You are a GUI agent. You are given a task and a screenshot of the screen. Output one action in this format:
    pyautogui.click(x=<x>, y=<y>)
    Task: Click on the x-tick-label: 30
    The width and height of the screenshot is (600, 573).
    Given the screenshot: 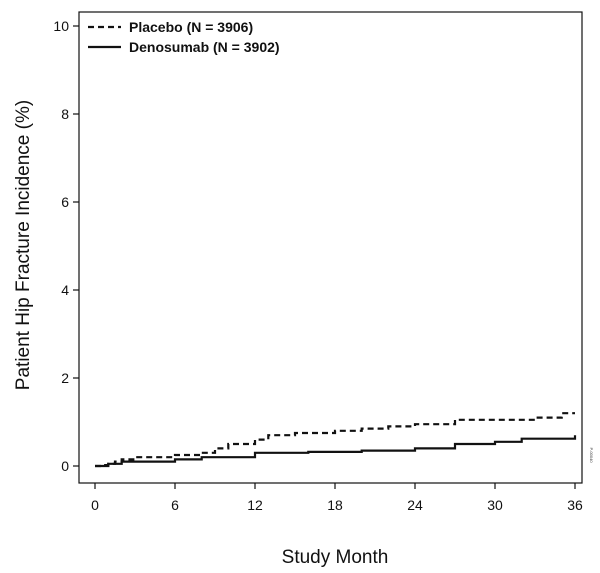 What is the action you would take?
    pyautogui.click(x=495, y=505)
    